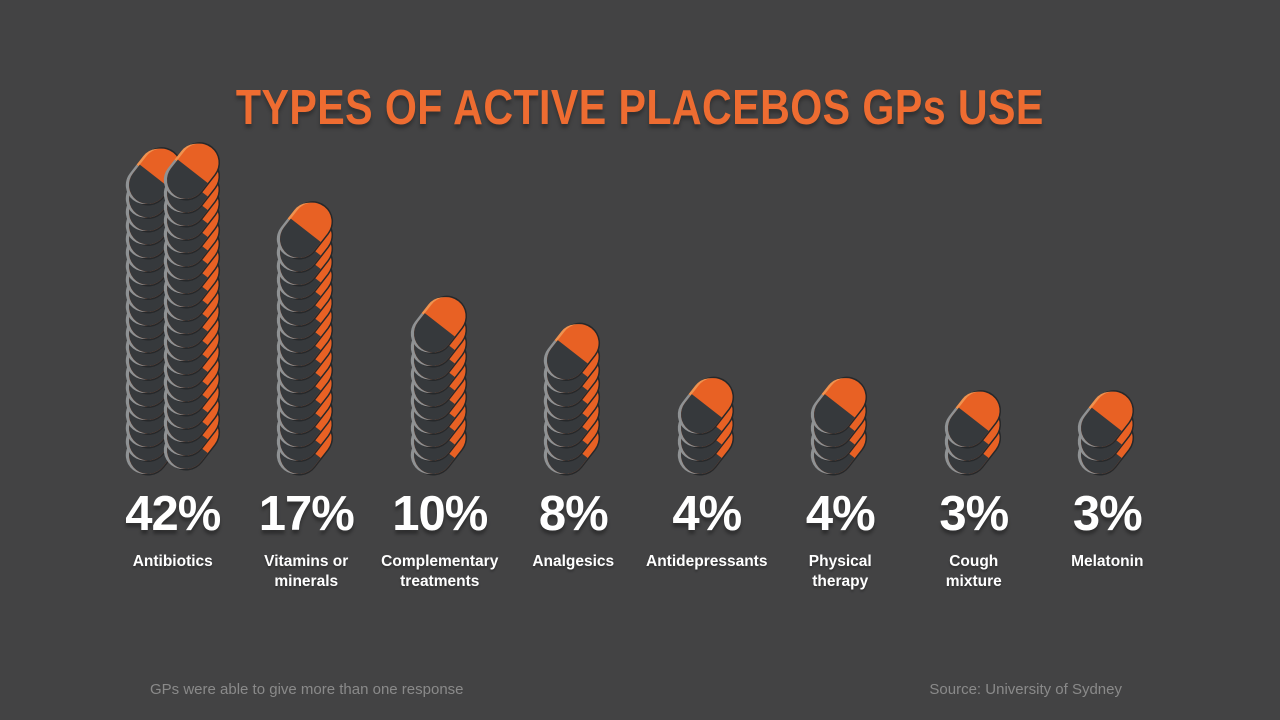 The height and width of the screenshot is (720, 1280). I want to click on value-label: 8%, so click(573, 514).